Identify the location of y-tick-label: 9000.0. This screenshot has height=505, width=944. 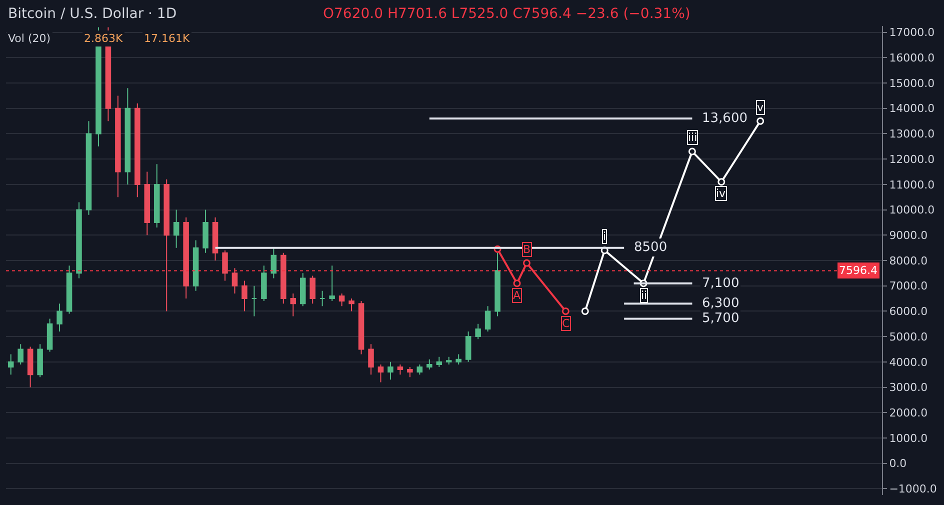
(908, 235).